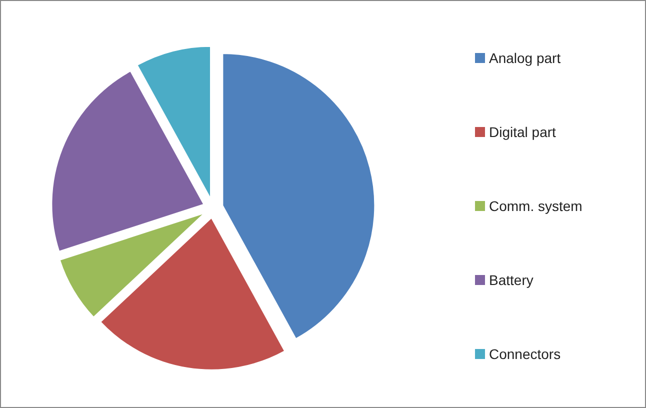 The image size is (646, 408). I want to click on legend-label: Connectors, so click(525, 354).